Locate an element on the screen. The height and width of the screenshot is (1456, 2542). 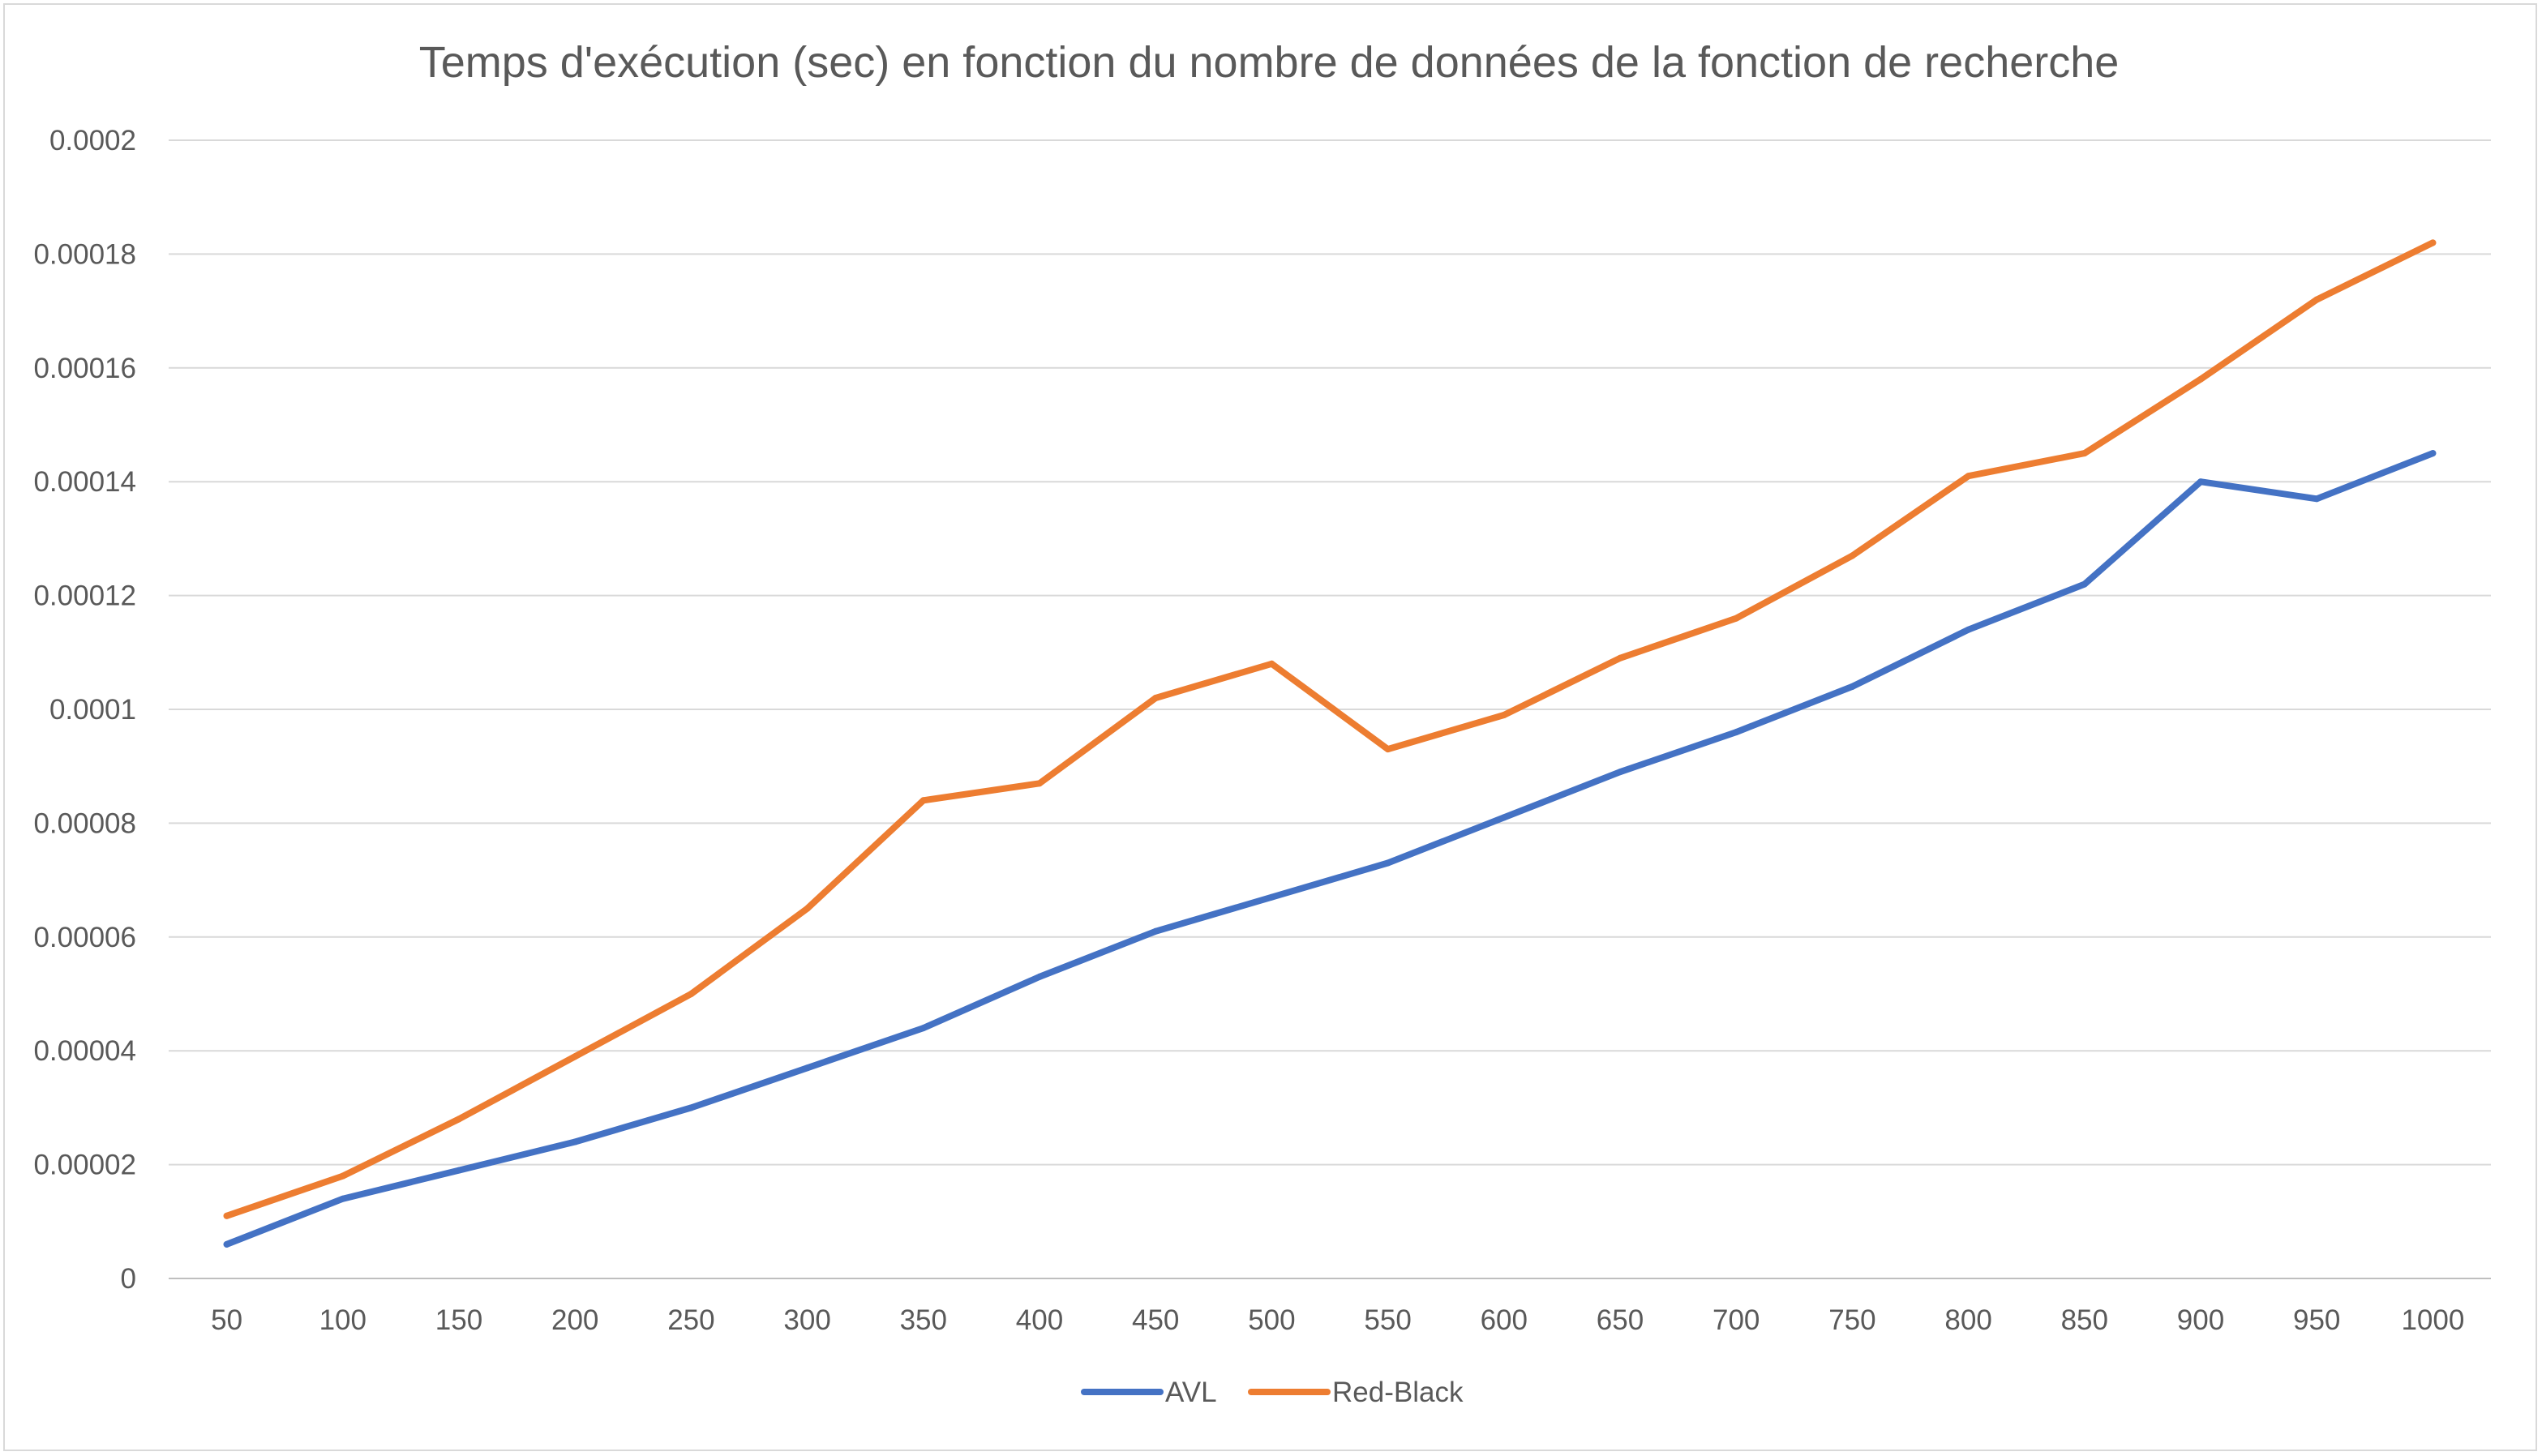
x-tick-label: 900 is located at coordinates (2201, 1320).